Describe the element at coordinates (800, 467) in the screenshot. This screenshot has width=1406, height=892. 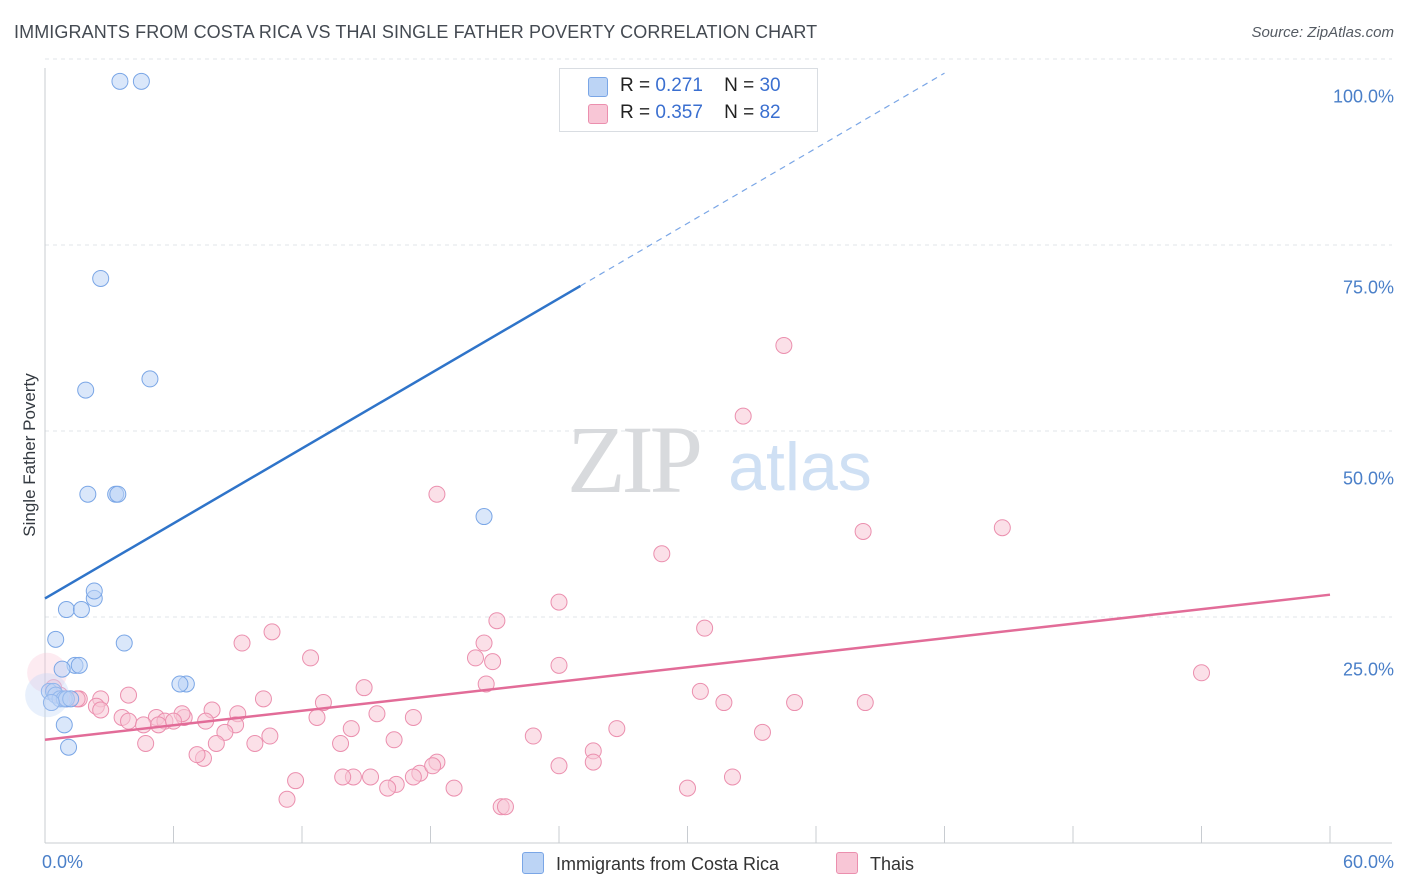
I see `watermark-atlas: atlas` at that location.